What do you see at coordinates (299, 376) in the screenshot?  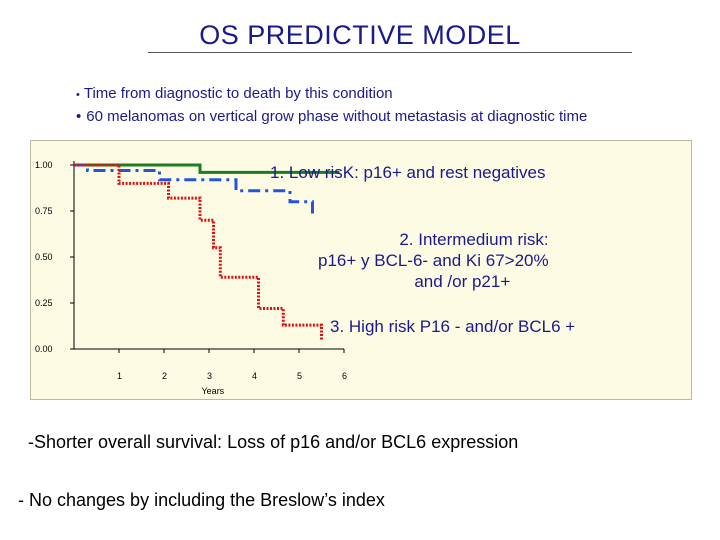 I see `x-tick-label: 5` at bounding box center [299, 376].